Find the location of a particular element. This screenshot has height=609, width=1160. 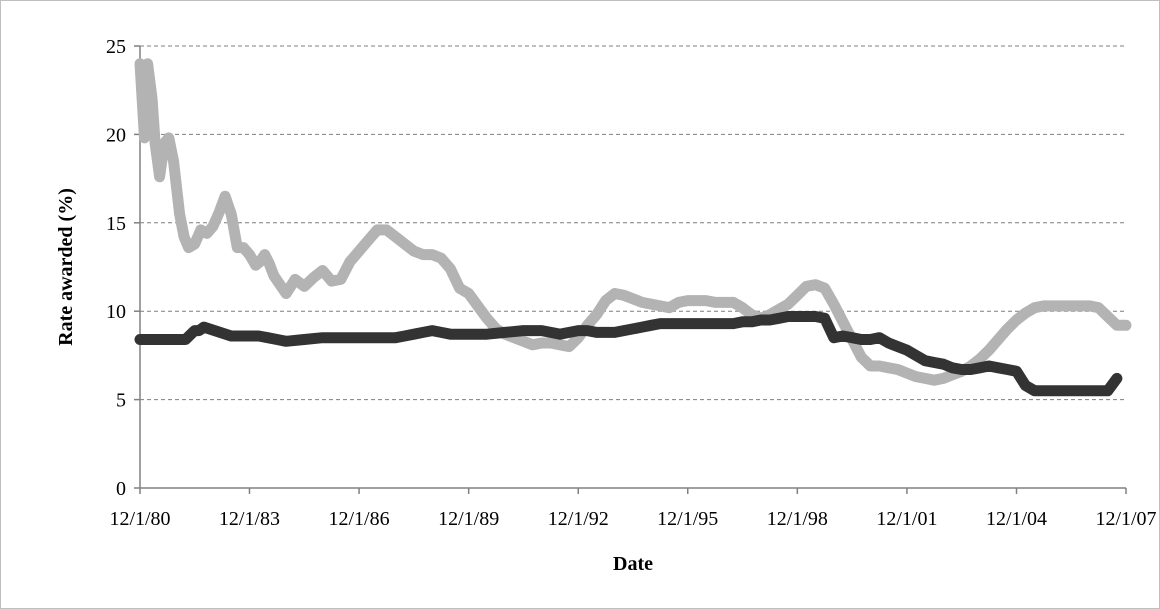

y-axis-title: Rate awarded (%) is located at coordinates (66, 267).